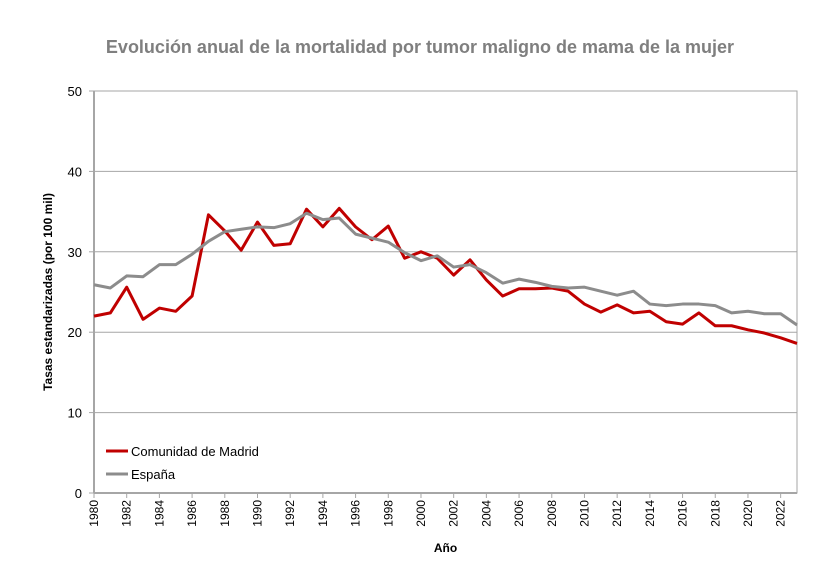  Describe the element at coordinates (153, 474) in the screenshot. I see `legend-label: España` at that location.